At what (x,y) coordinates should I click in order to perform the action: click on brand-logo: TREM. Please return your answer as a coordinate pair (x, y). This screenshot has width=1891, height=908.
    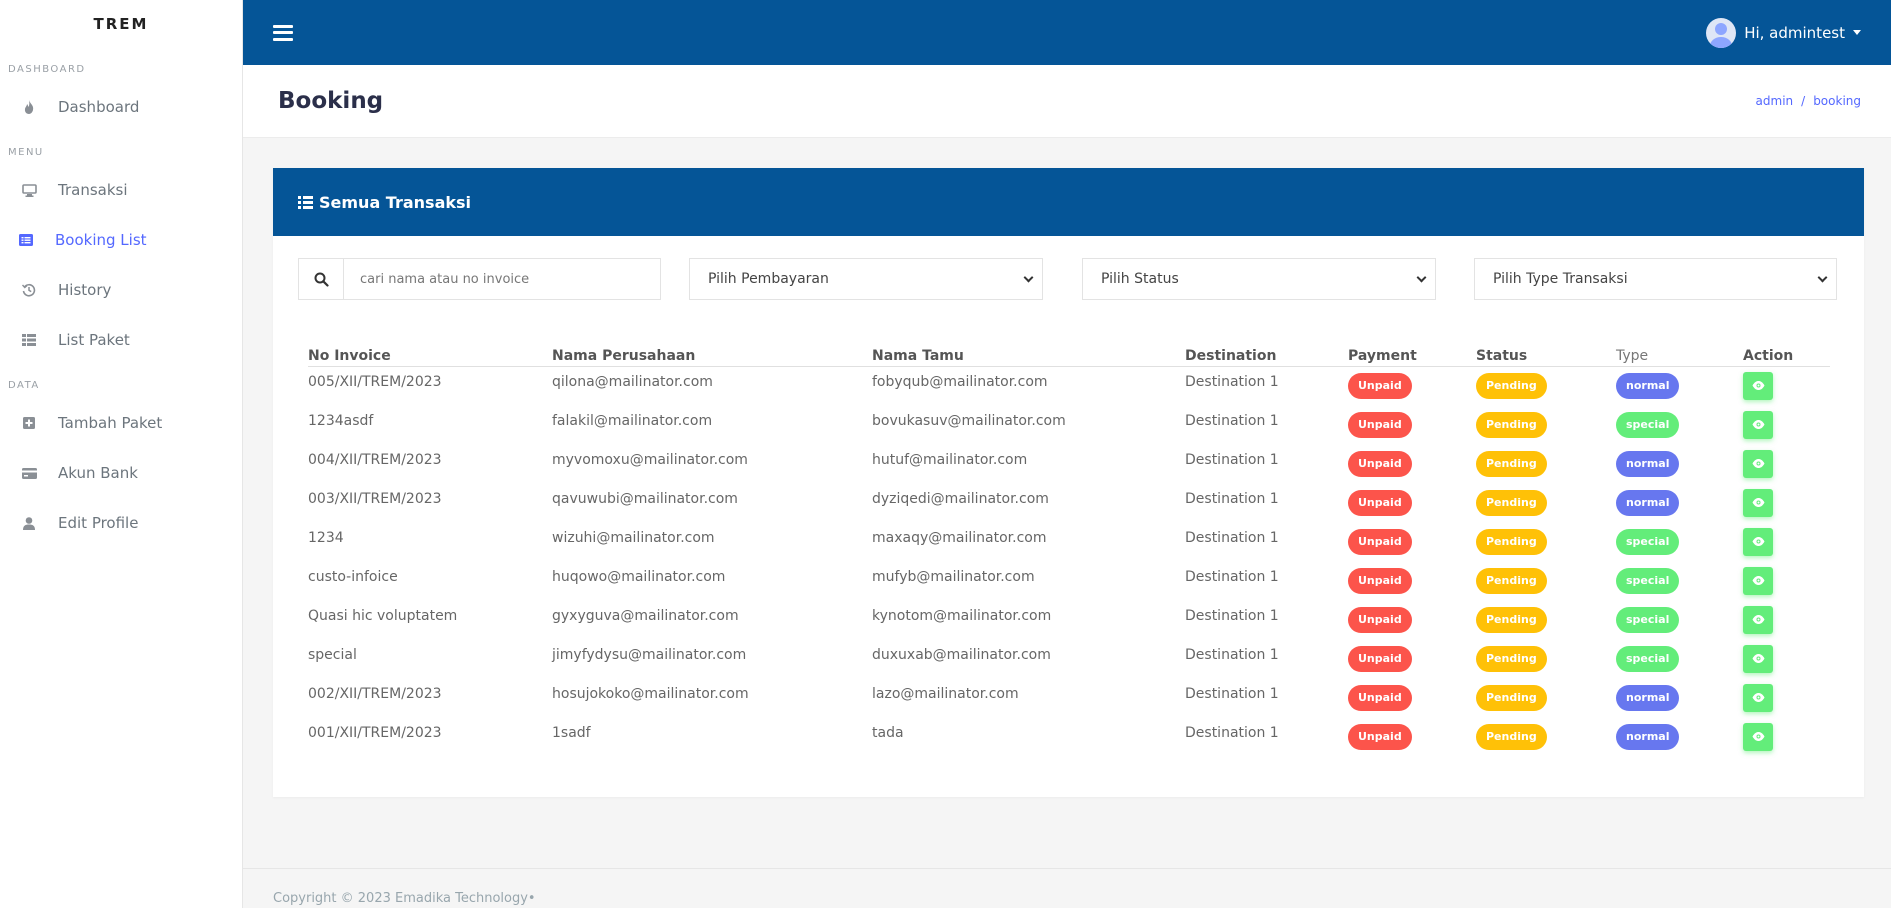
    Looking at the image, I should click on (121, 24).